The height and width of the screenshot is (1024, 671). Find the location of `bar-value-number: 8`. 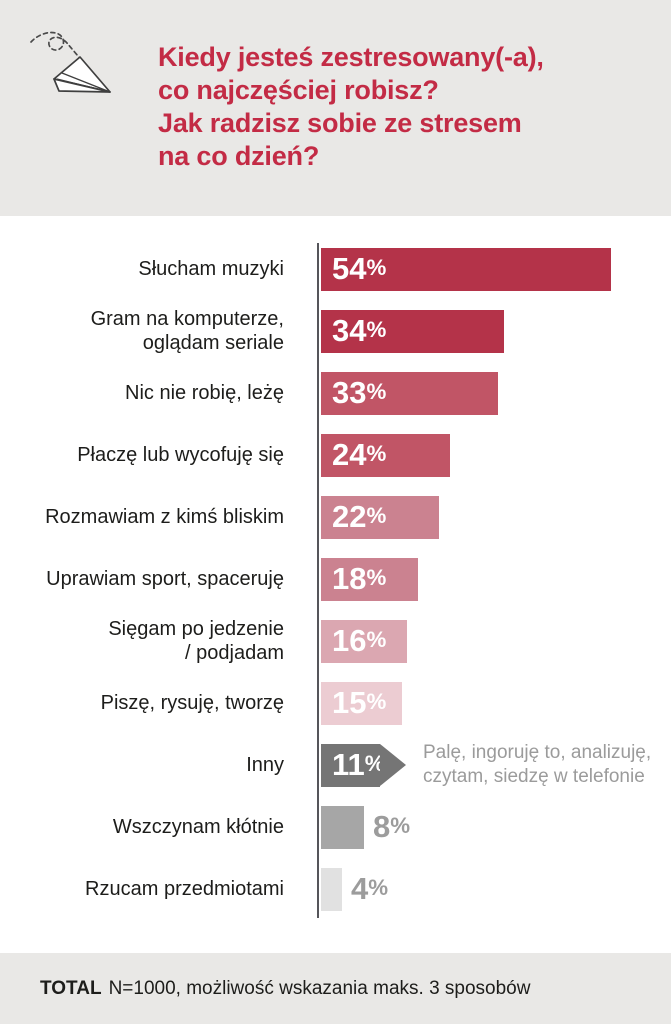

bar-value-number: 8 is located at coordinates (382, 826).